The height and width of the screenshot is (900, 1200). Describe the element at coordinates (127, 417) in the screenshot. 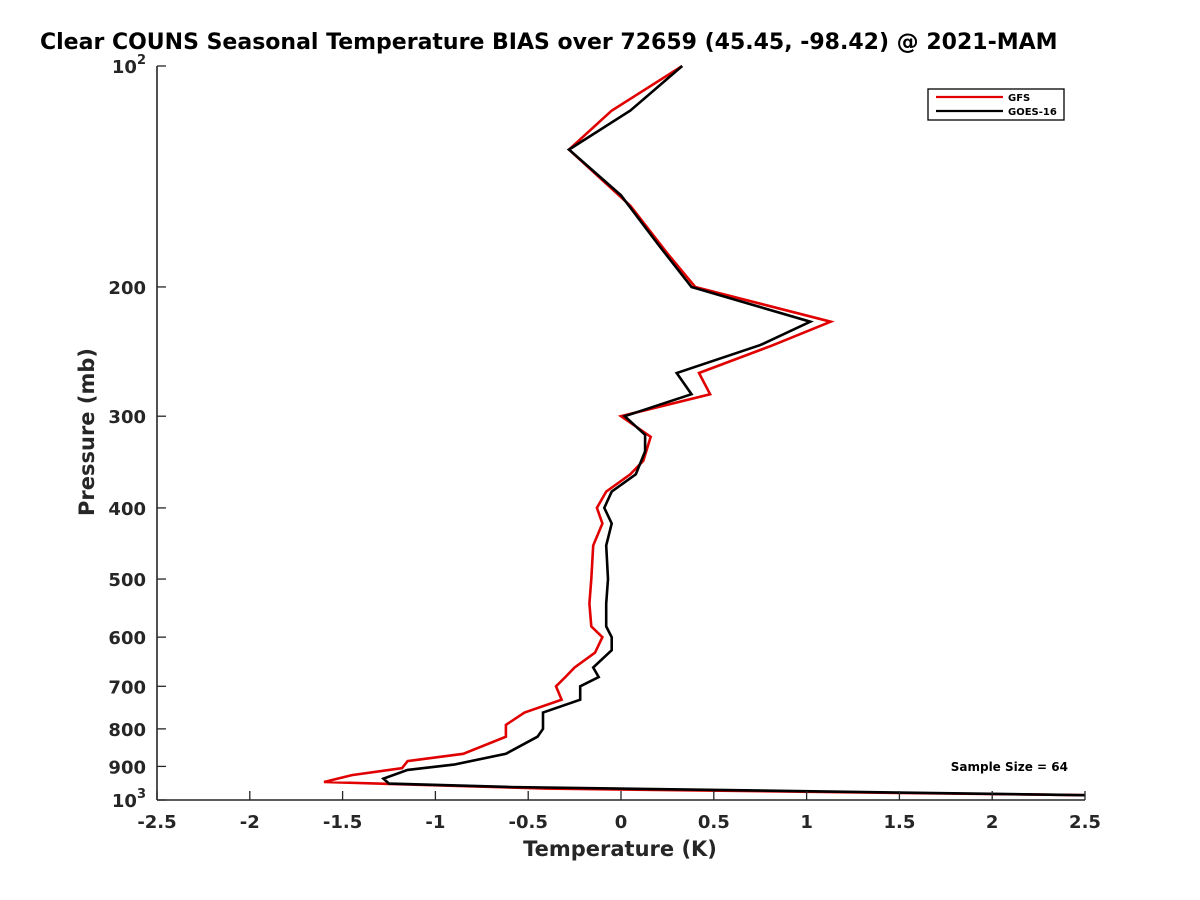

I see `y-tick-label: 300` at that location.